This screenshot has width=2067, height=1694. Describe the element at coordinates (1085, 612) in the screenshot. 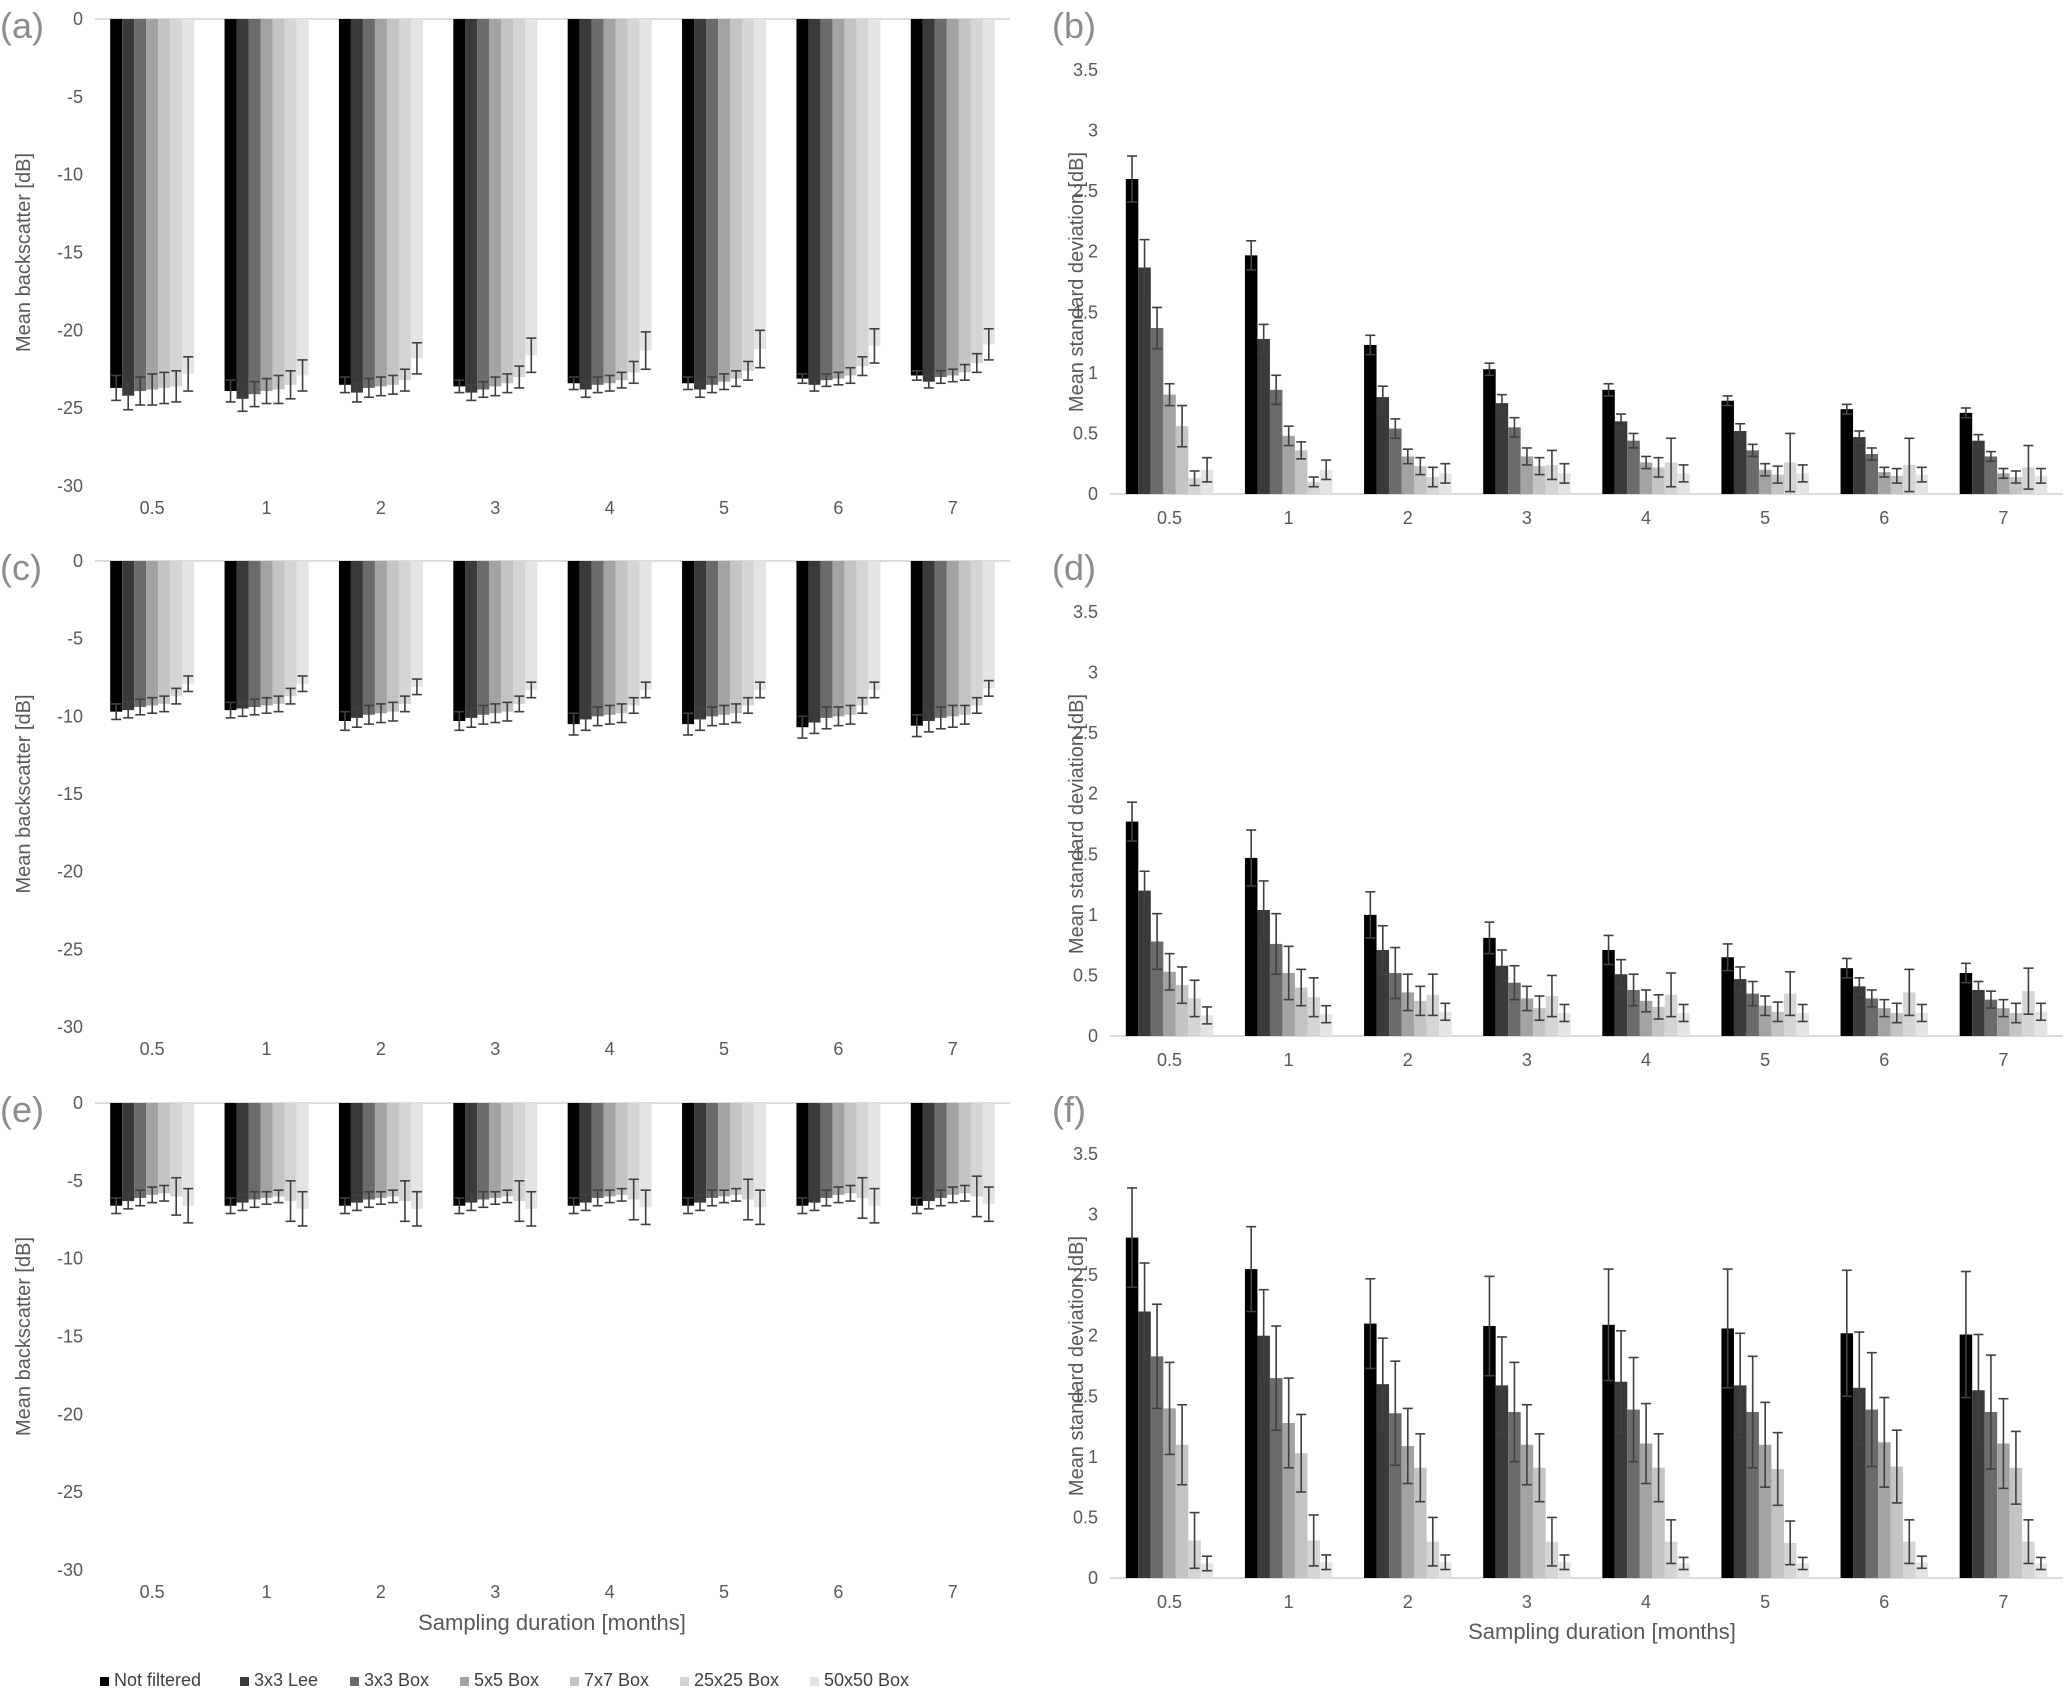

I see `y-tick-label: 3.5` at that location.